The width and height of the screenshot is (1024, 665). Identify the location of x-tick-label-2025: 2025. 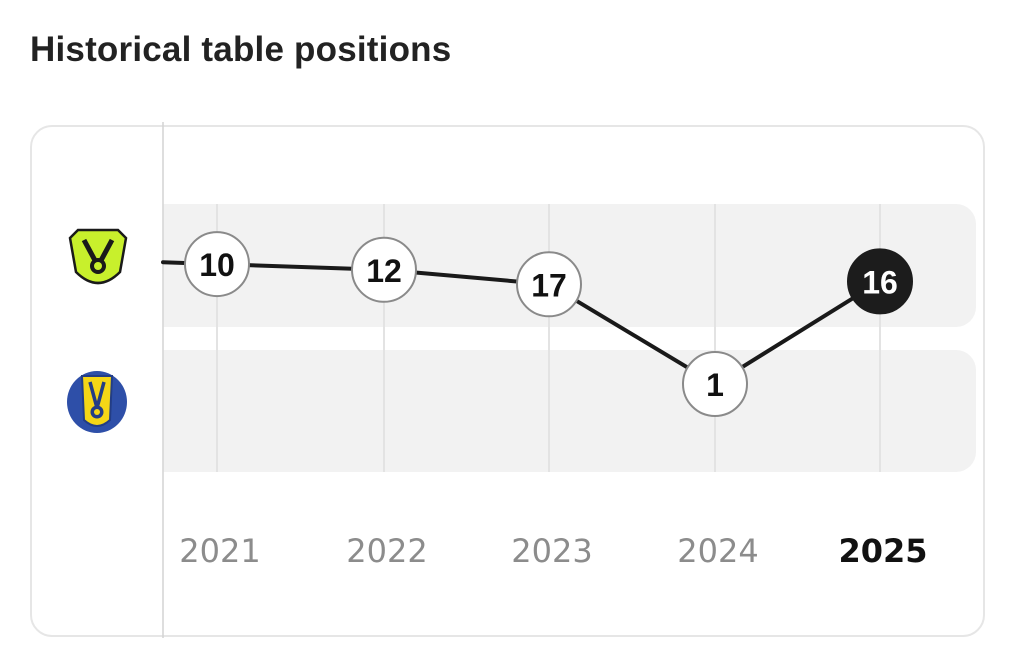
(882, 551).